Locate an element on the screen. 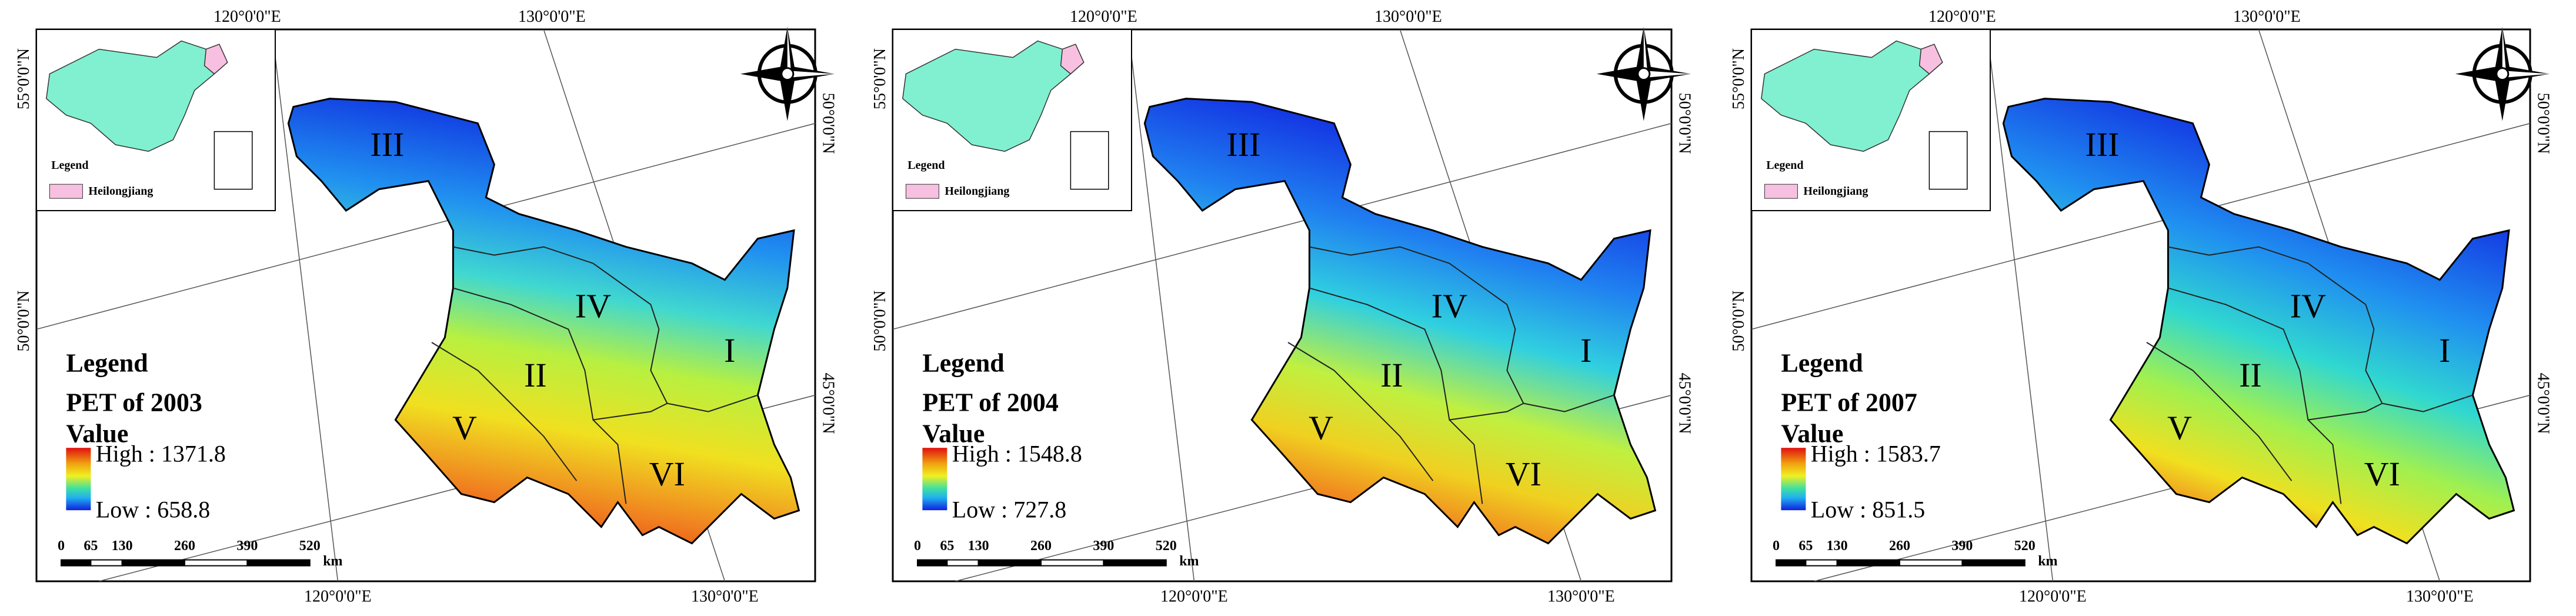 This screenshot has height=616, width=2576. legend-subtitle: PET of 2007 is located at coordinates (1849, 402).